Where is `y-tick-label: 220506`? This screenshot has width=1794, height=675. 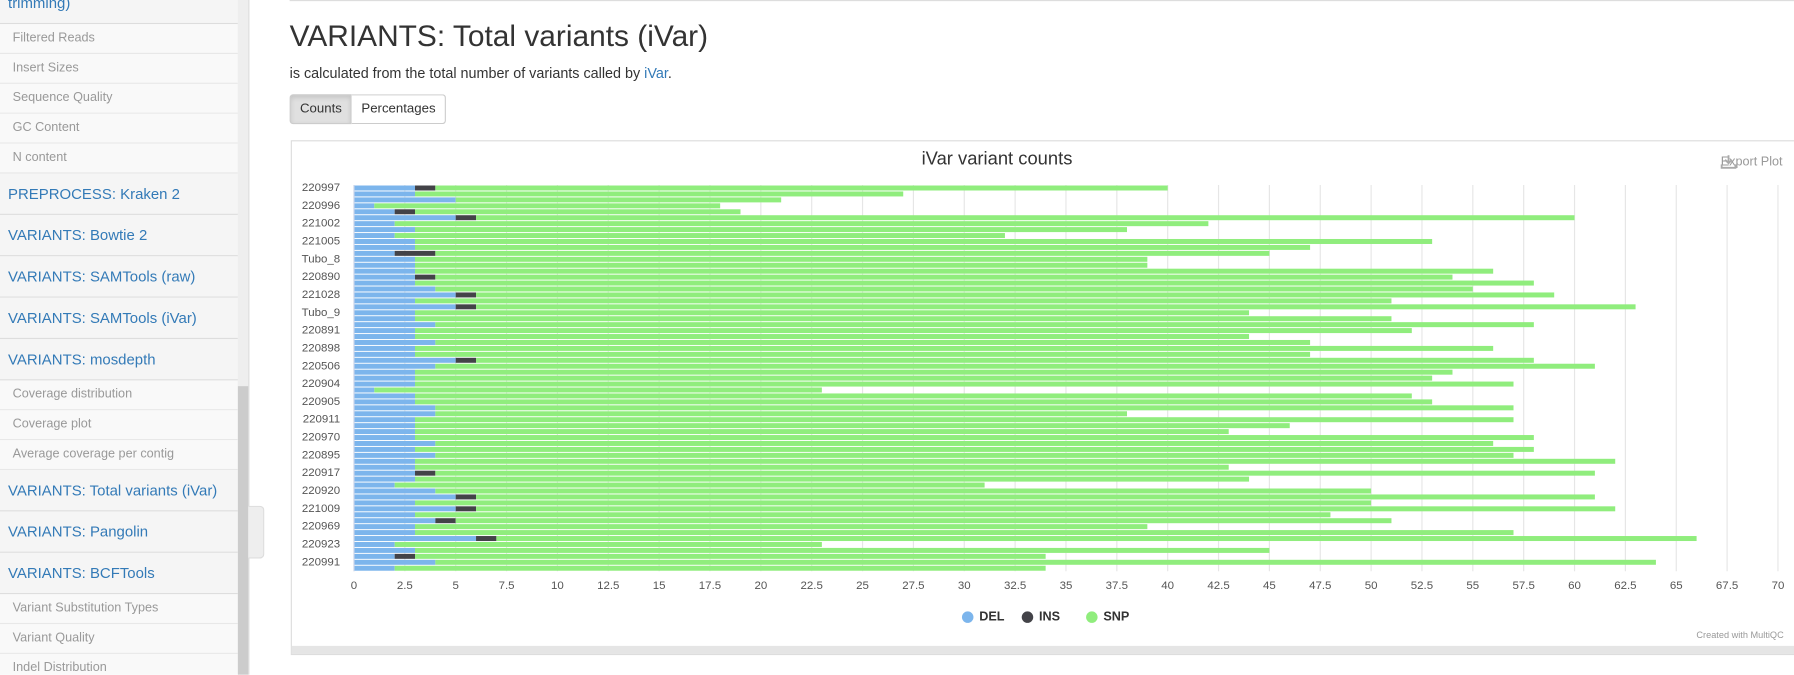
y-tick-label: 220506 is located at coordinates (321, 366).